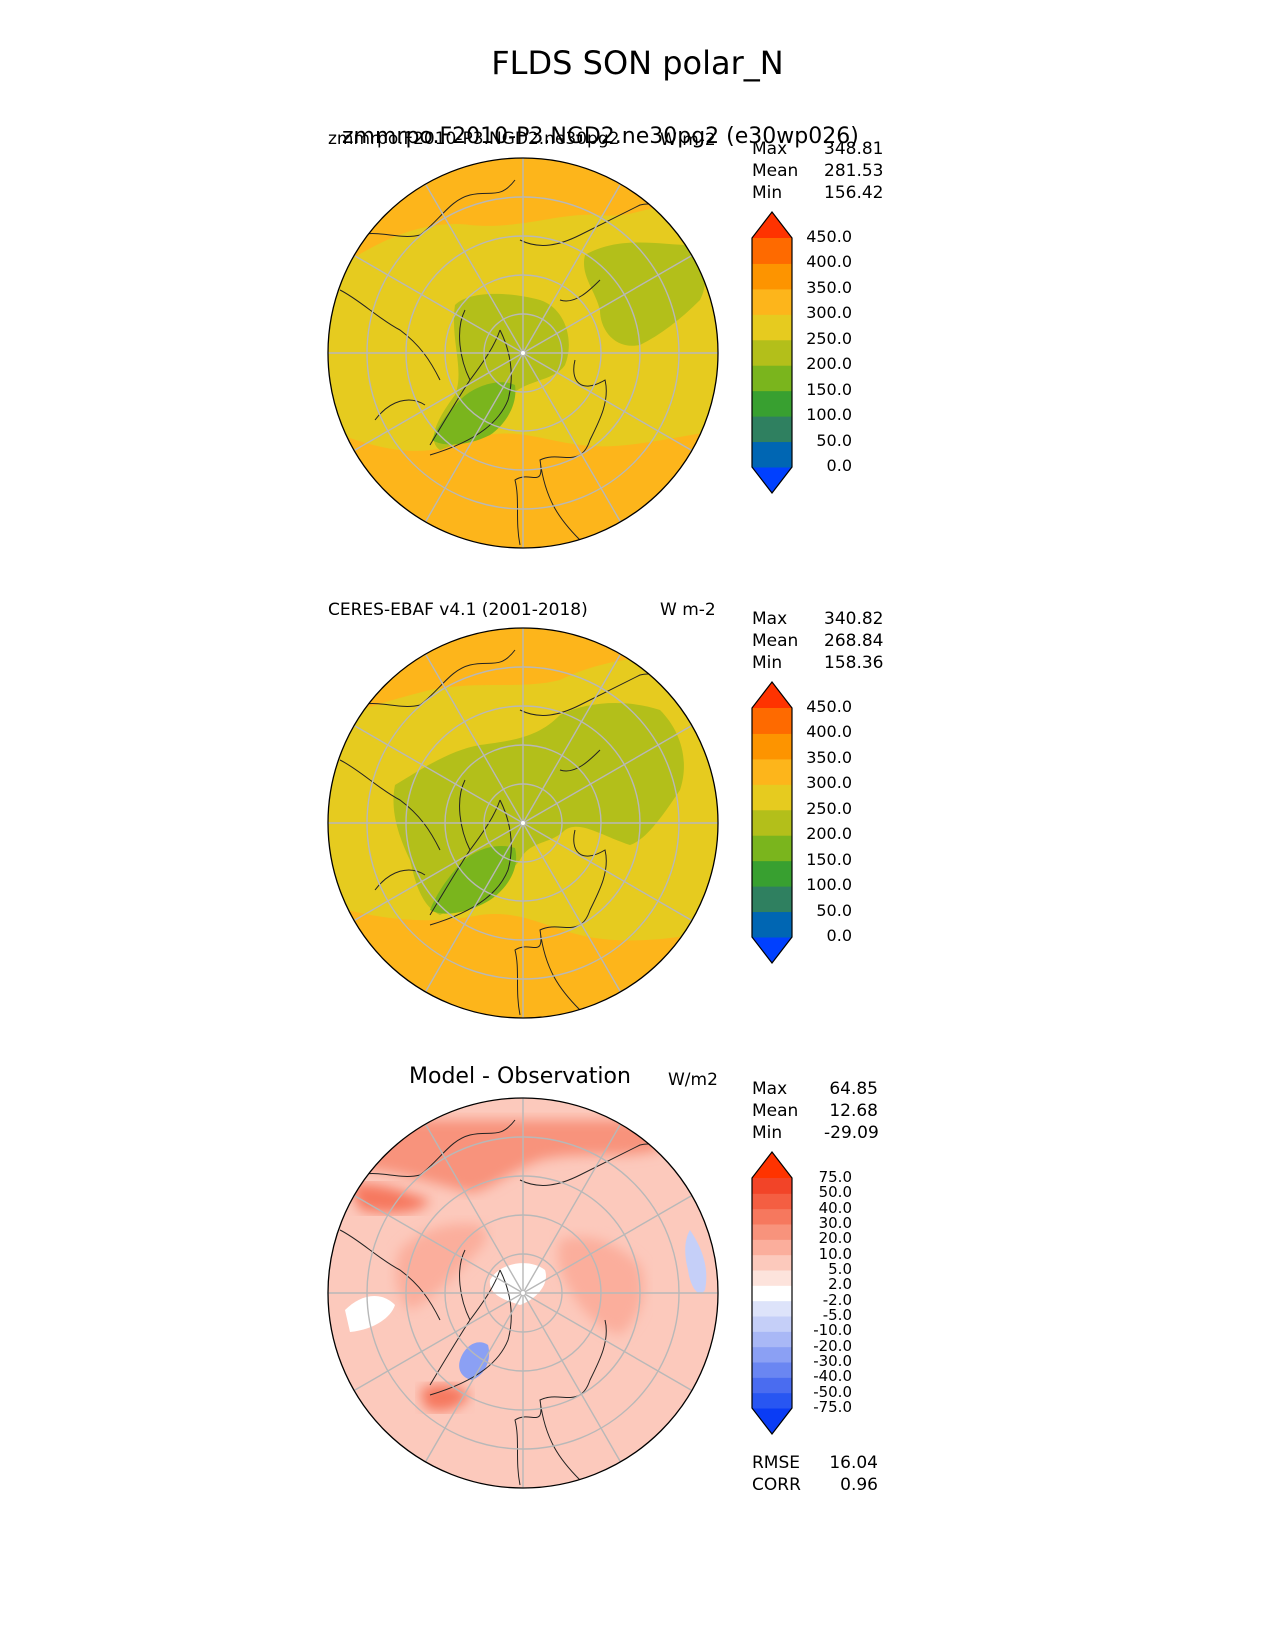  What do you see at coordinates (832, 1330) in the screenshot?
I see `colorbar-tick-label: -10.0` at bounding box center [832, 1330].